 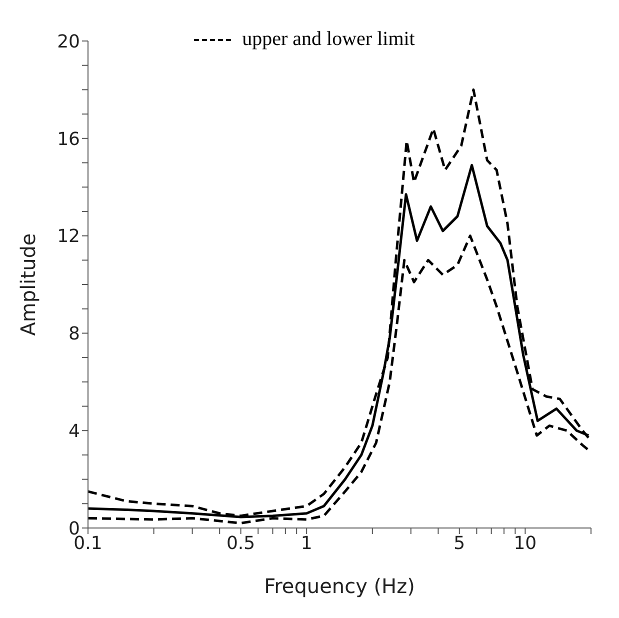 I want to click on x-tick-label: 1, so click(x=306, y=543).